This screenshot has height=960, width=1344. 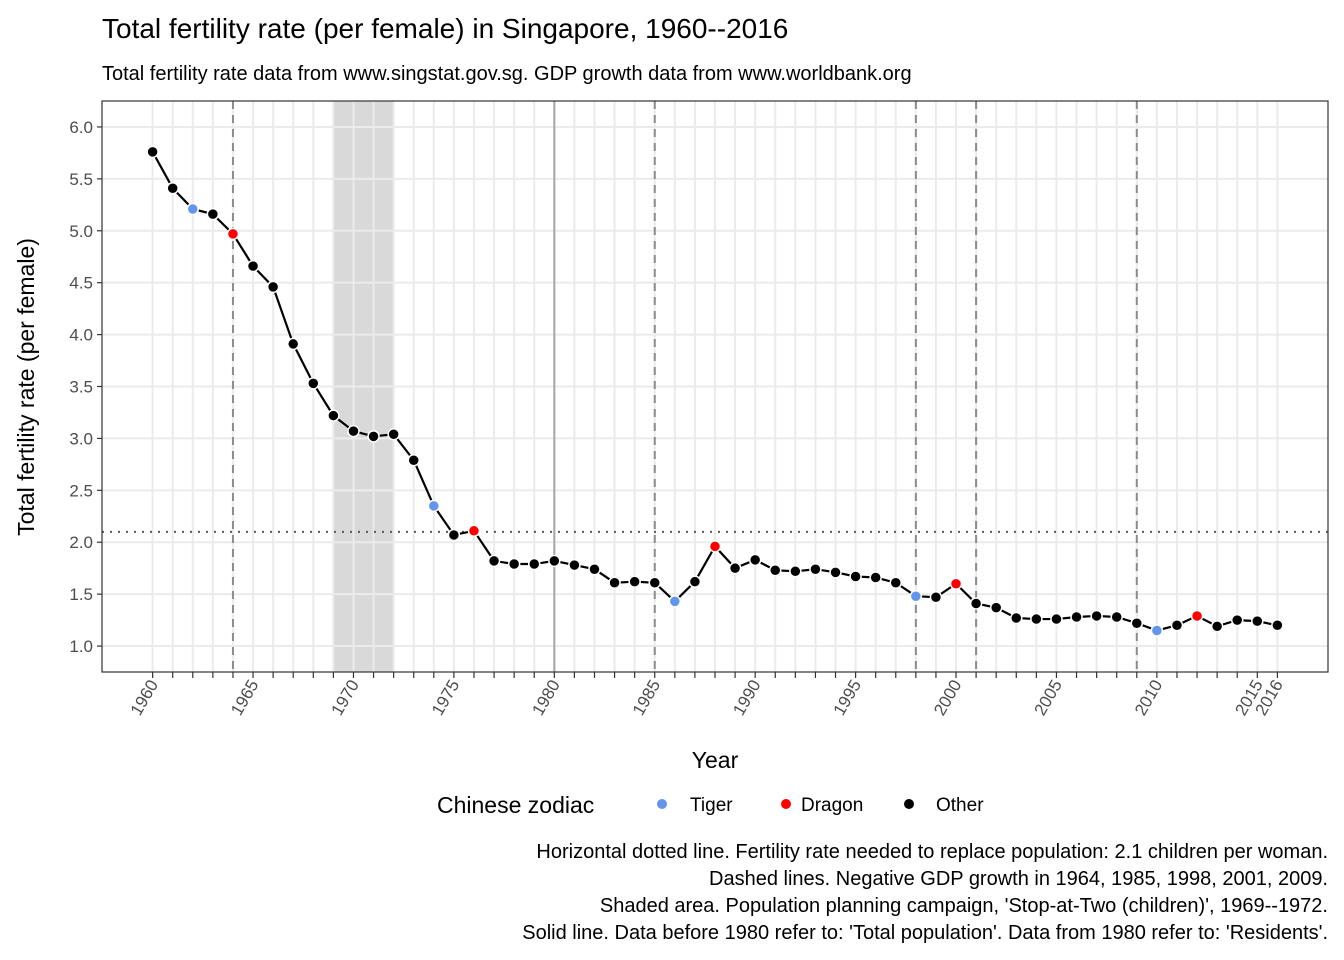 I want to click on legend: Chinese zodiac Tiger Dragon Other, so click(x=710, y=805).